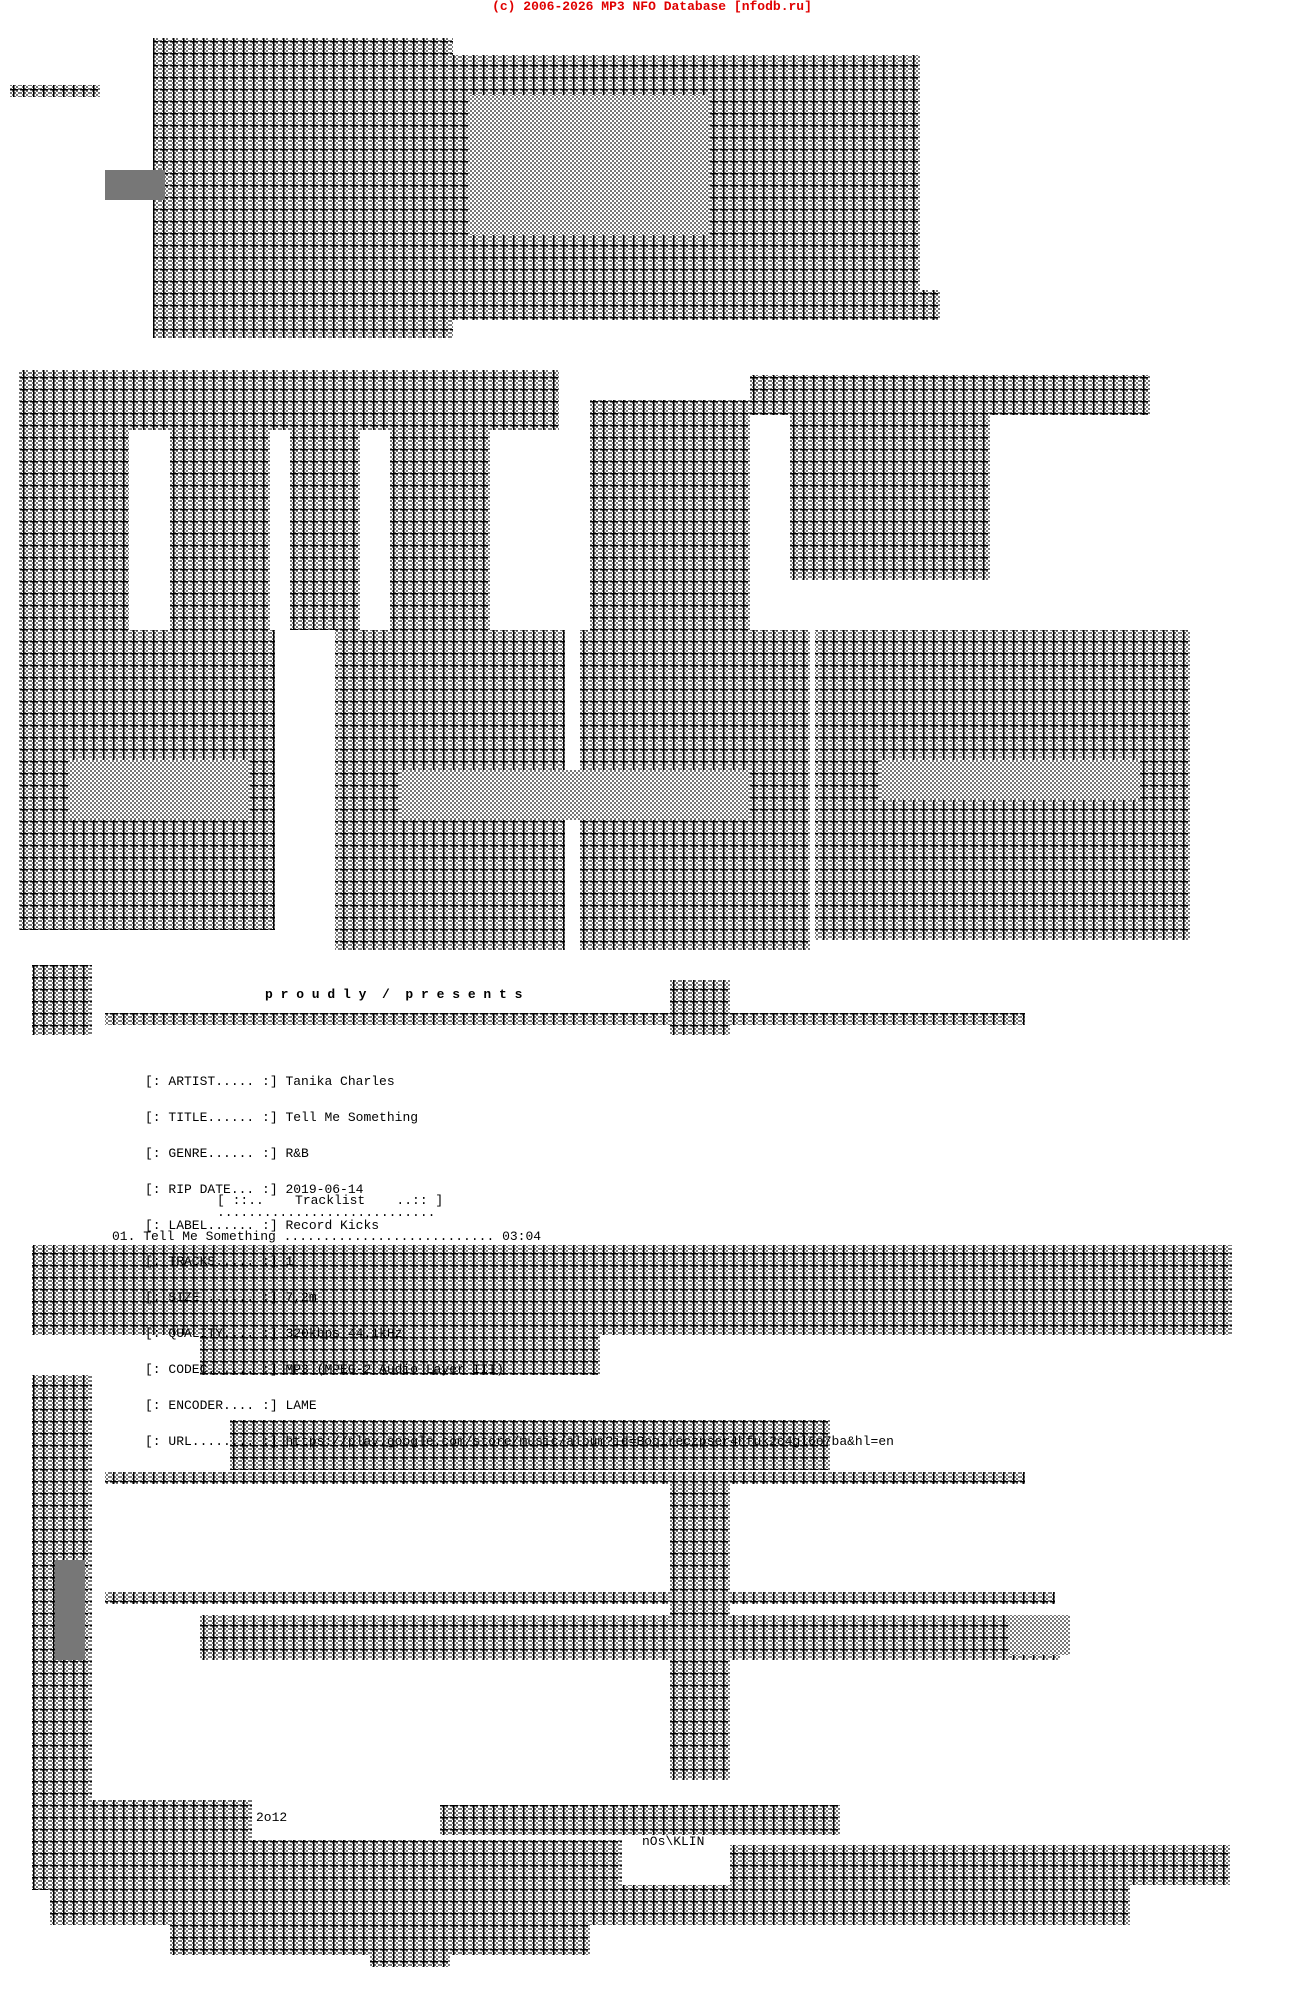  What do you see at coordinates (301, 1405) in the screenshot?
I see `info-value: LAME` at bounding box center [301, 1405].